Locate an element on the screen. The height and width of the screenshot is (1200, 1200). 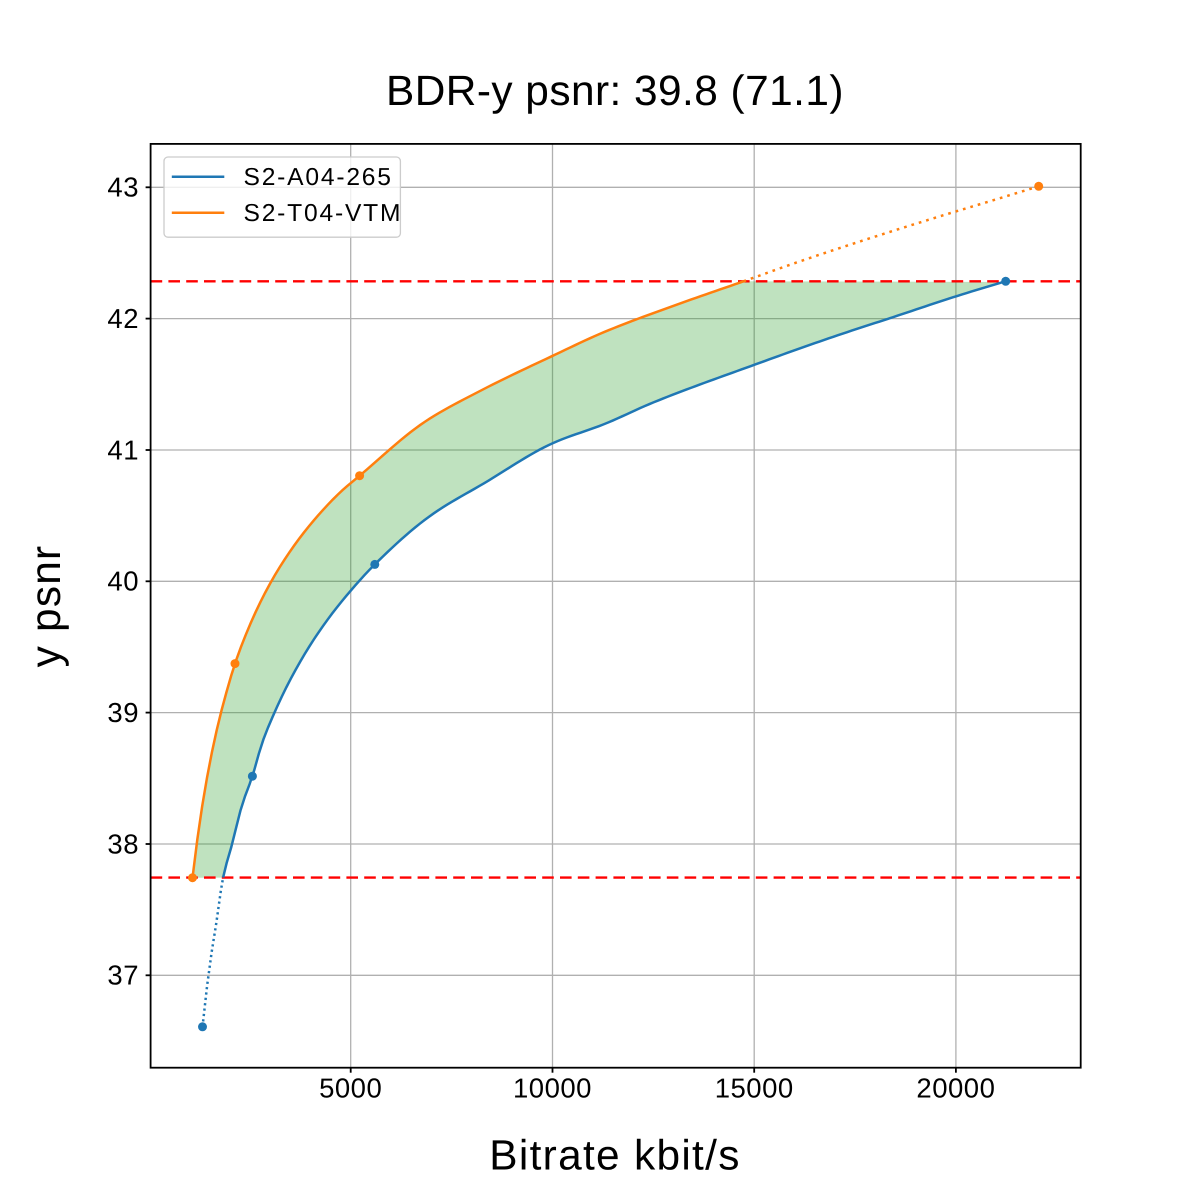
svg-text: 40 is located at coordinates (123, 581).